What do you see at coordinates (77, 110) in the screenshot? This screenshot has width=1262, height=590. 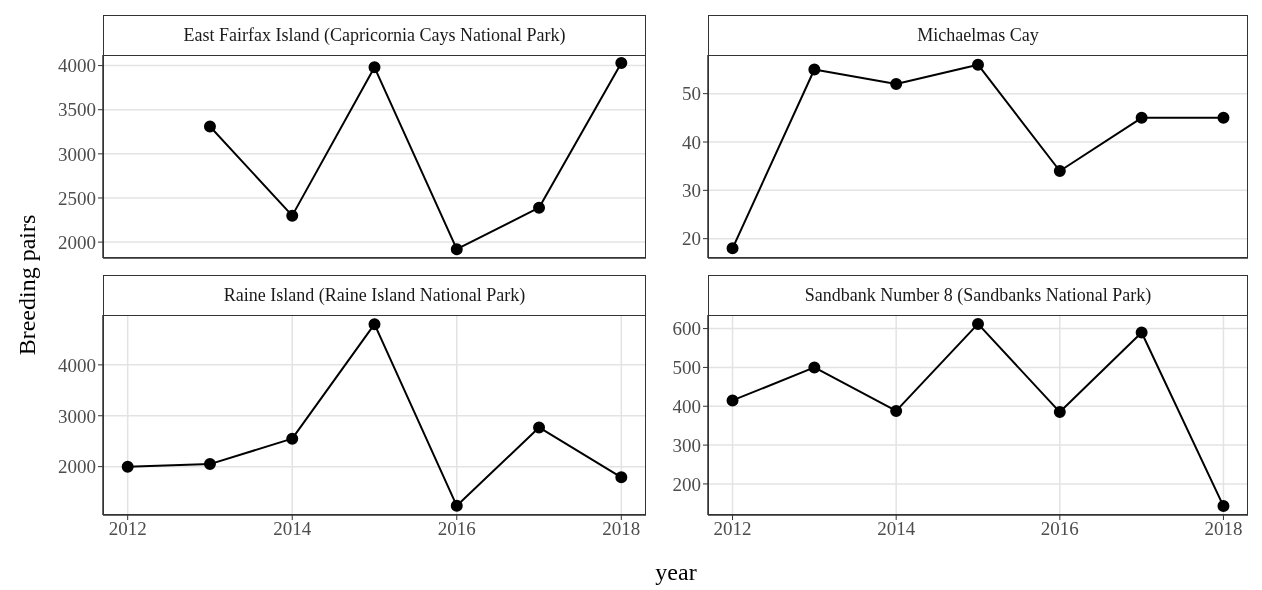 I see `y-tick-label: 3500` at bounding box center [77, 110].